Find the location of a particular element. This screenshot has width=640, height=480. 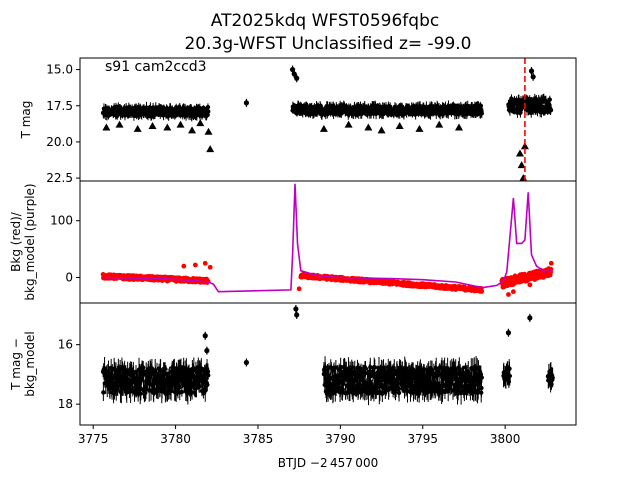

y-axis-label: T mag is located at coordinates (26, 120).